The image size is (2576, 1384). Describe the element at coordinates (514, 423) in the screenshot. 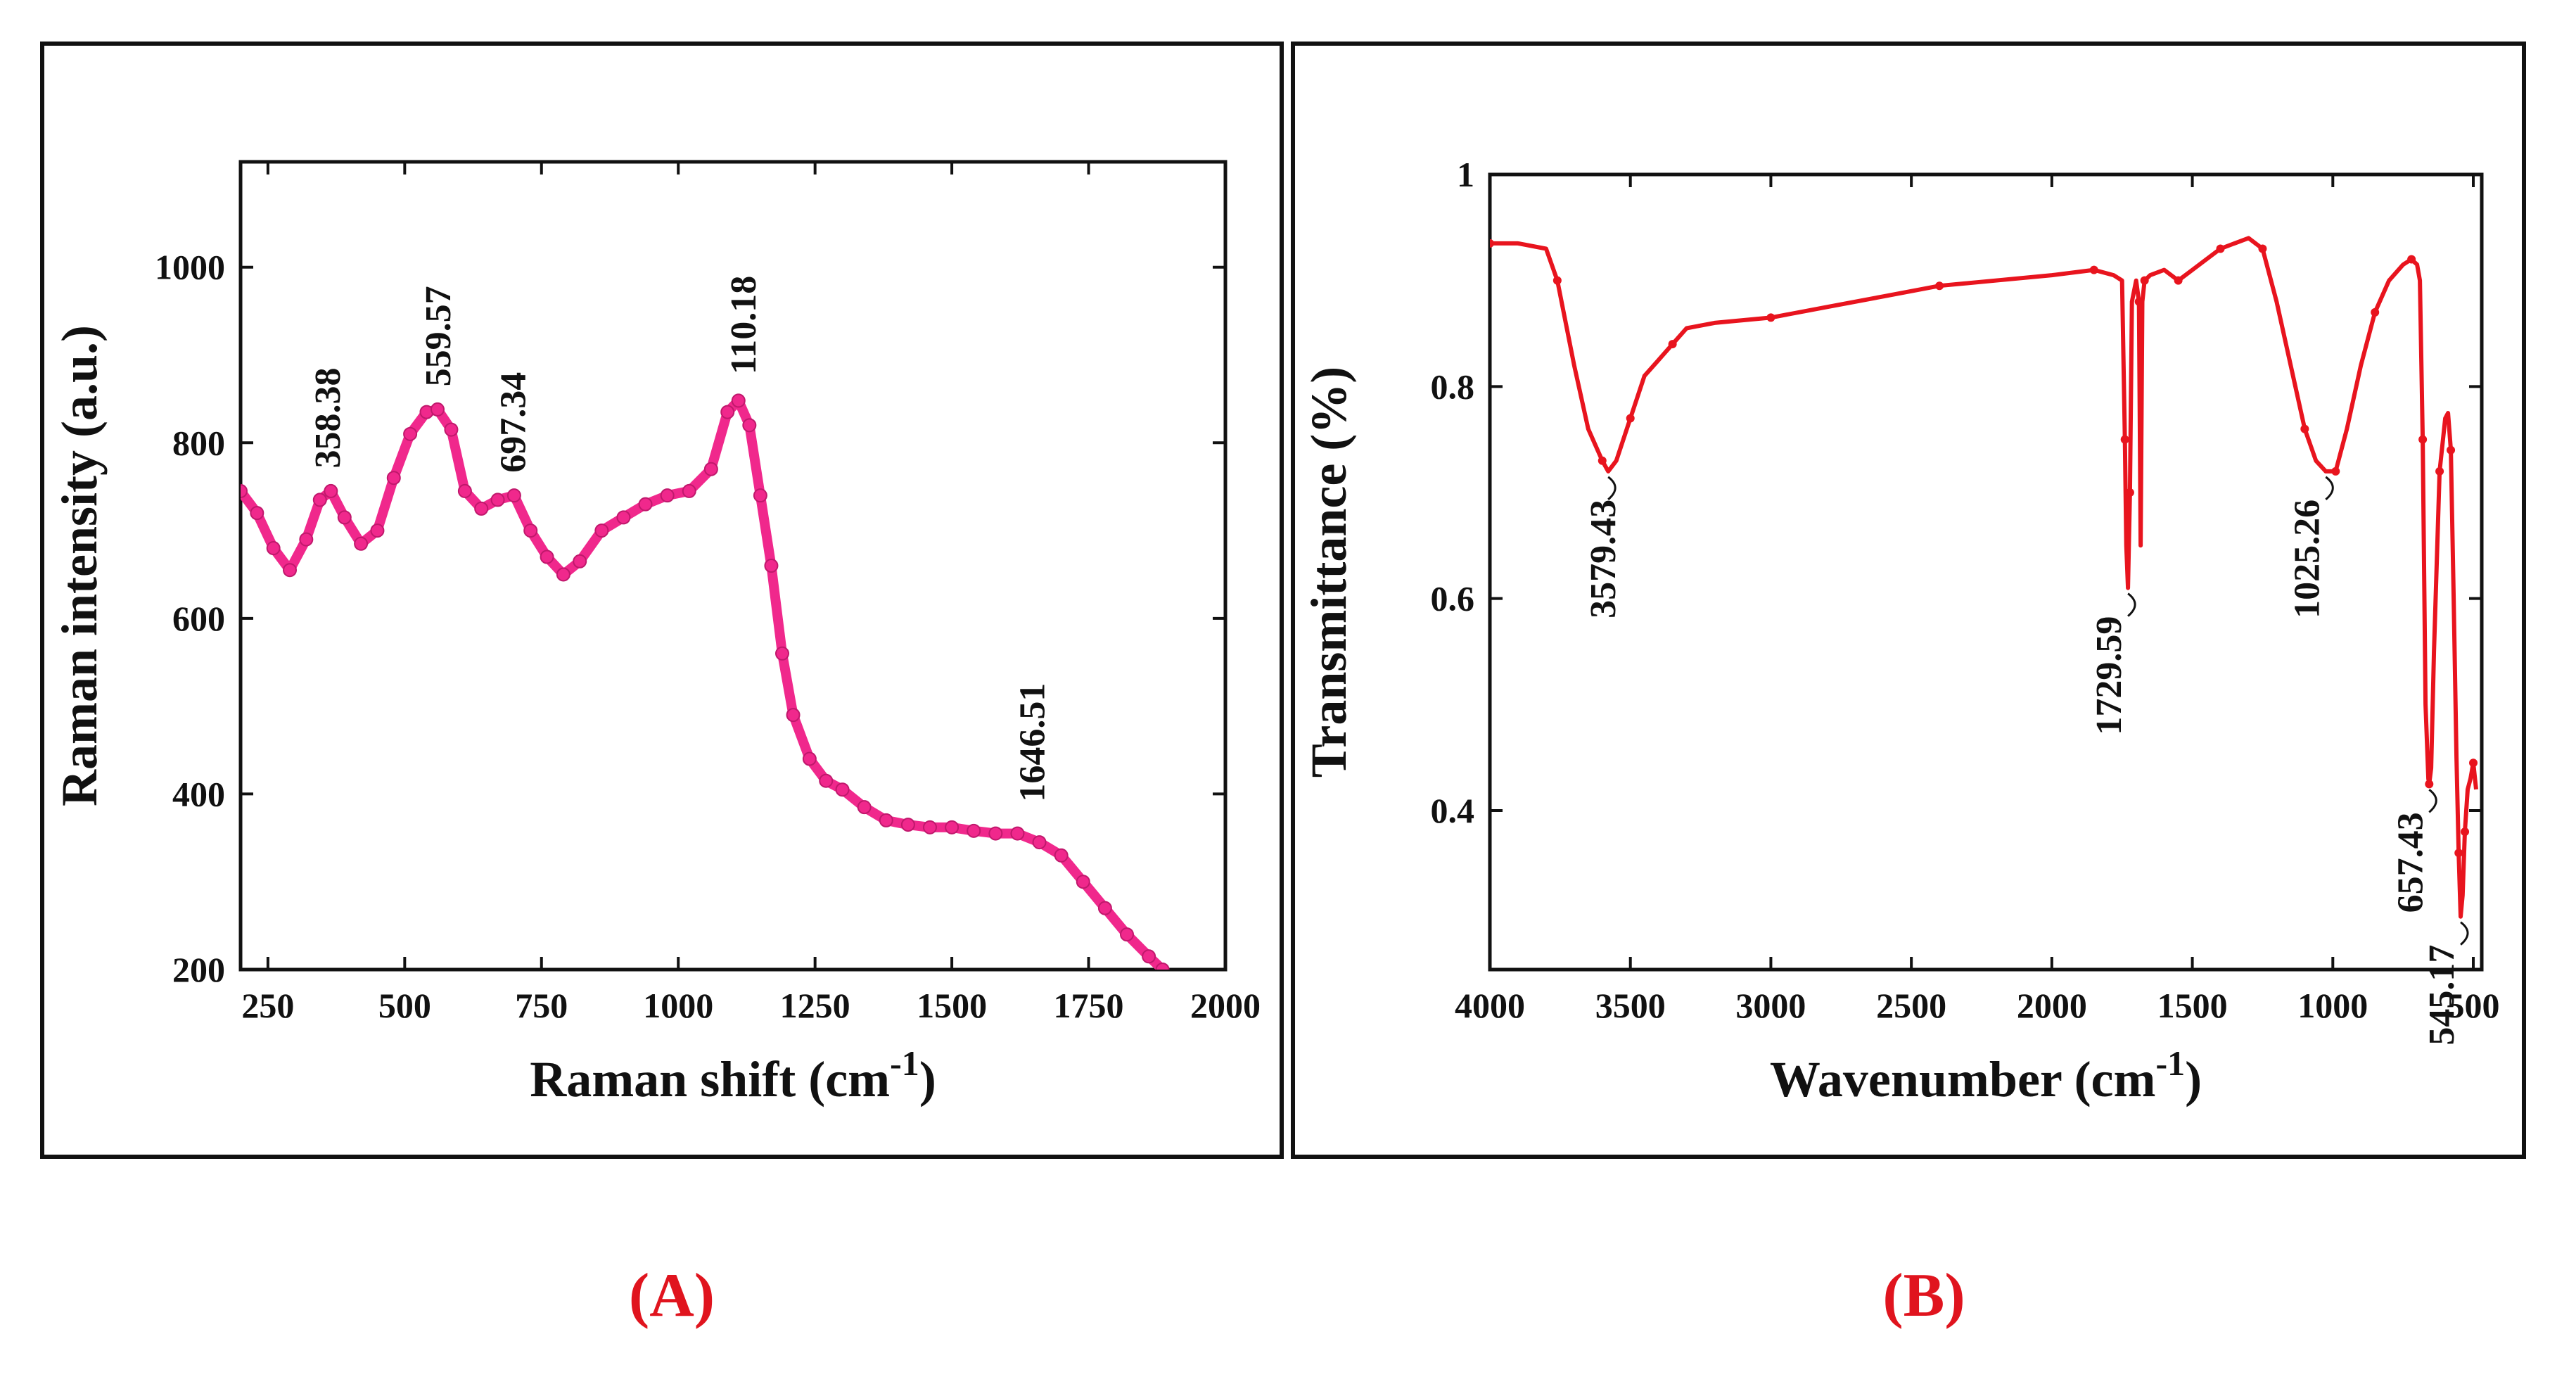

I see `peak-label: 697.34` at that location.